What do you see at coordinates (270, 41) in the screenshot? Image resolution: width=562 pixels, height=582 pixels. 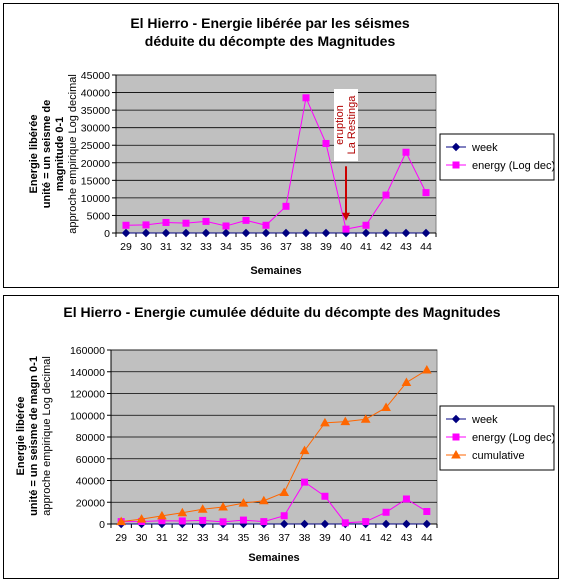 I see `chart-title-line: déduite du décompte des Magnitudes` at bounding box center [270, 41].